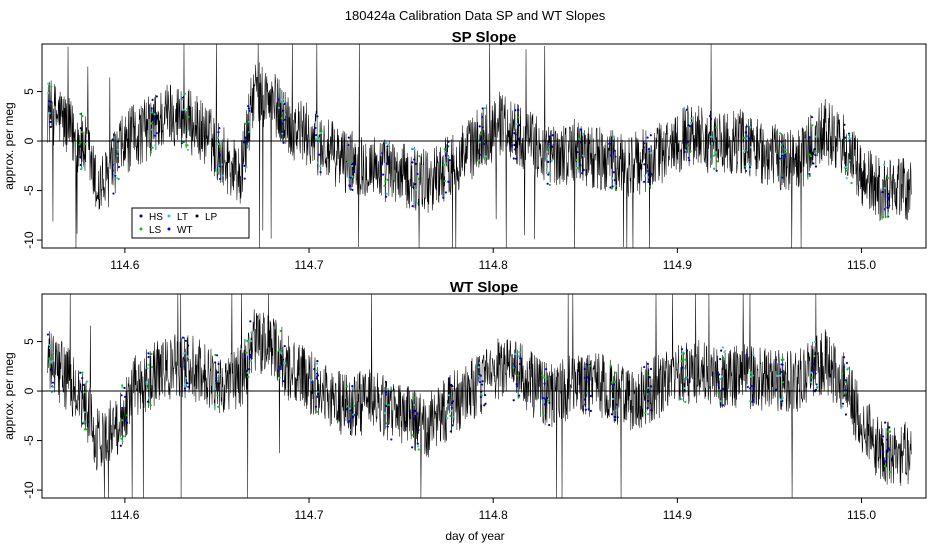 The width and height of the screenshot is (950, 550). I want to click on x-axis-label: day of year, so click(474, 536).